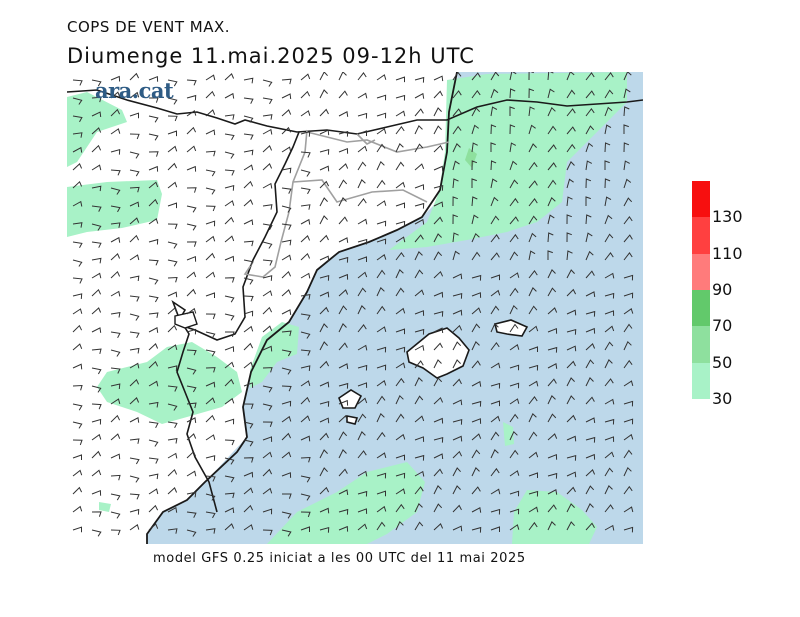 The width and height of the screenshot is (800, 617). I want to click on border-catalonia, so click(346, 203).